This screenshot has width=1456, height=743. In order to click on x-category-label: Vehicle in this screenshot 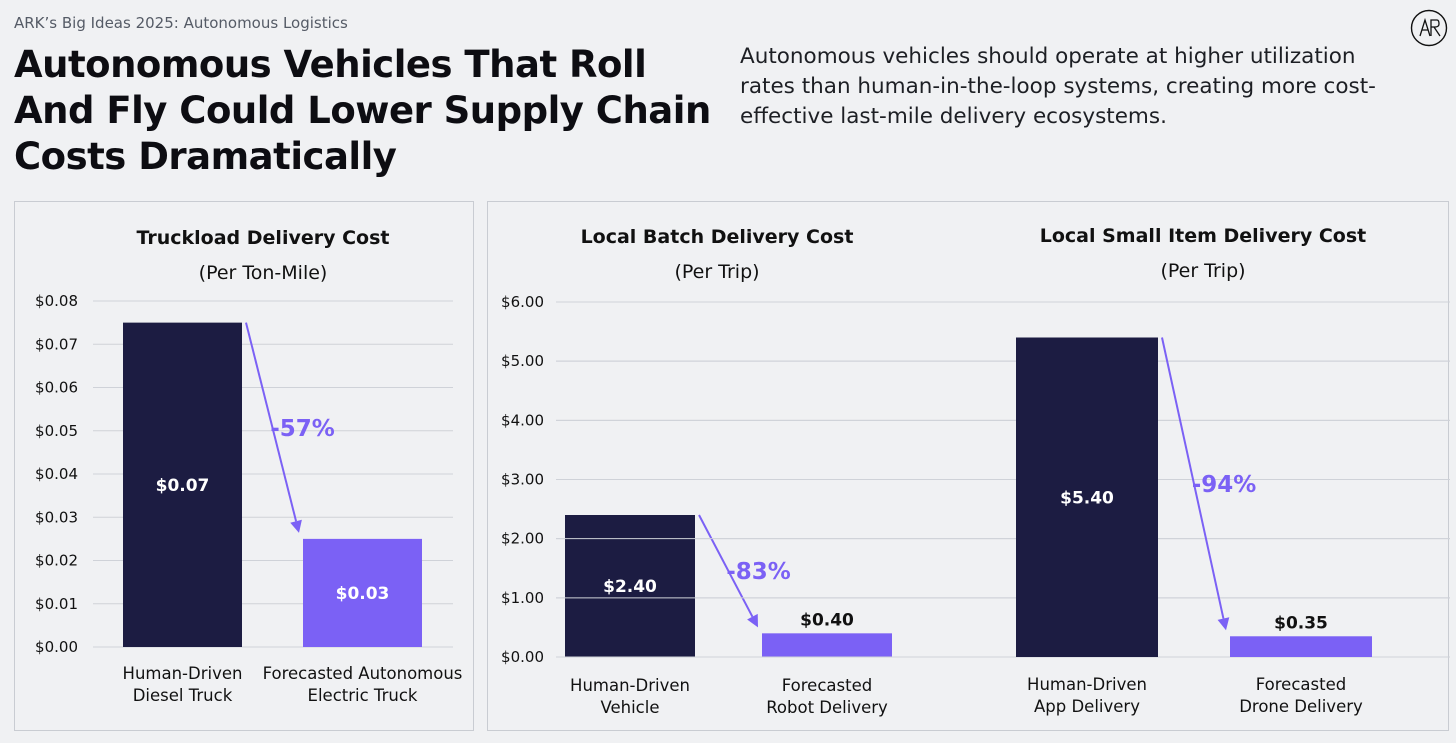, I will do `click(629, 707)`.